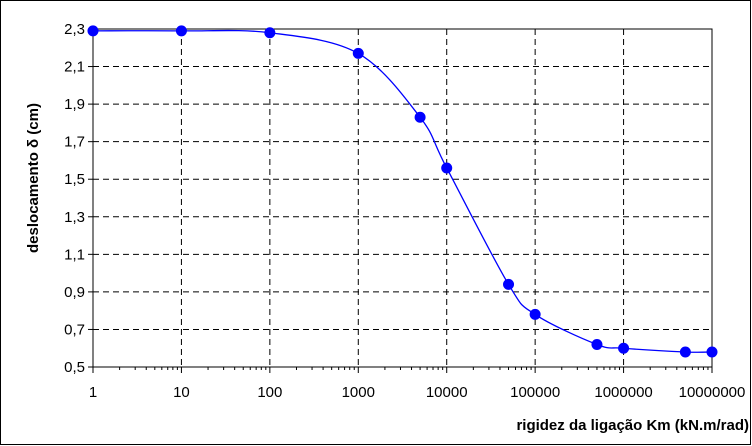 Image resolution: width=752 pixels, height=446 pixels. Describe the element at coordinates (74, 292) in the screenshot. I see `y-tick-label: 0,9` at that location.